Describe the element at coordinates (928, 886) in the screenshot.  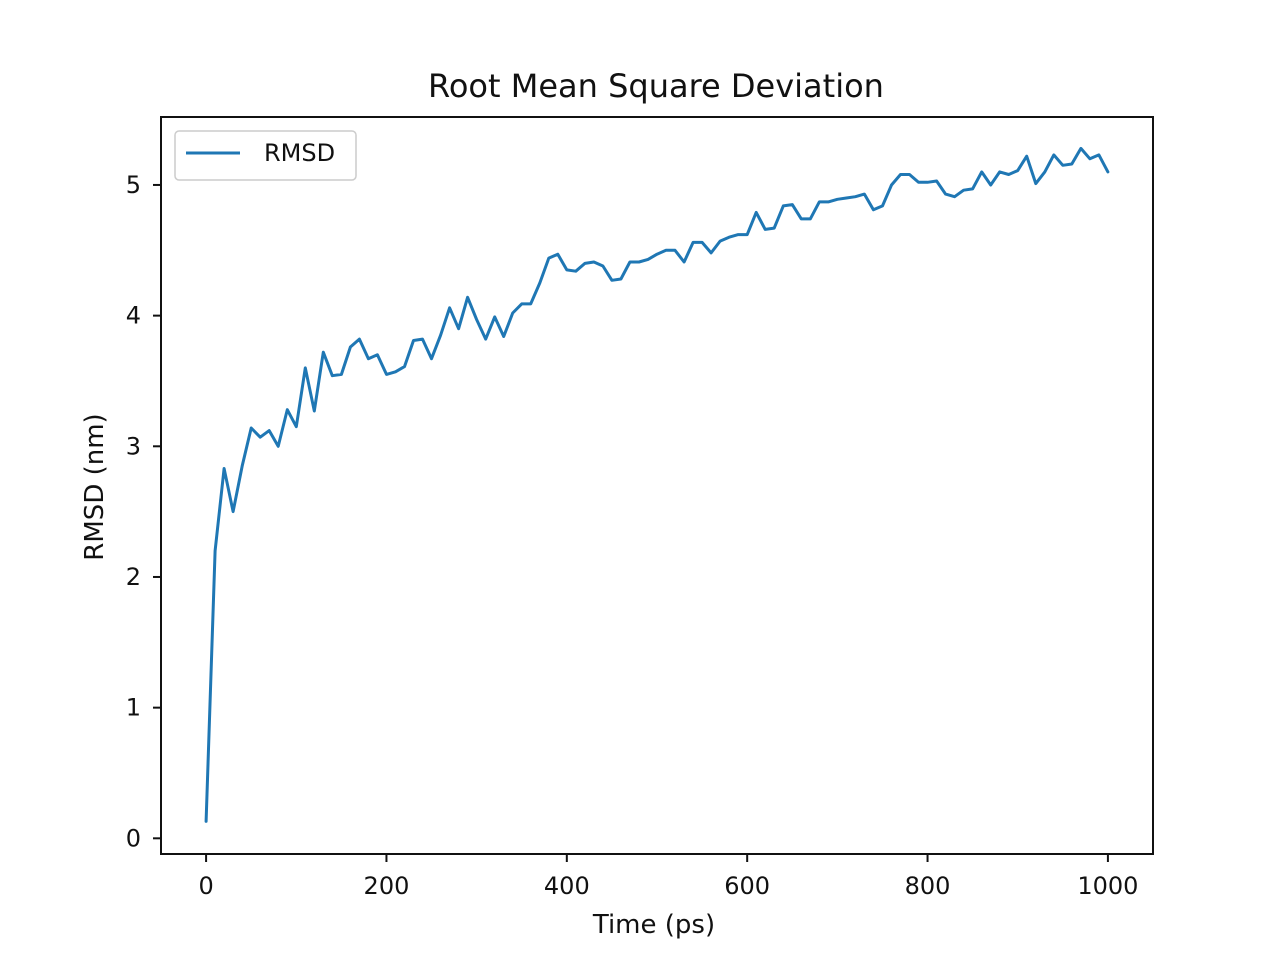
I see `x-tick-label: 800` at that location.